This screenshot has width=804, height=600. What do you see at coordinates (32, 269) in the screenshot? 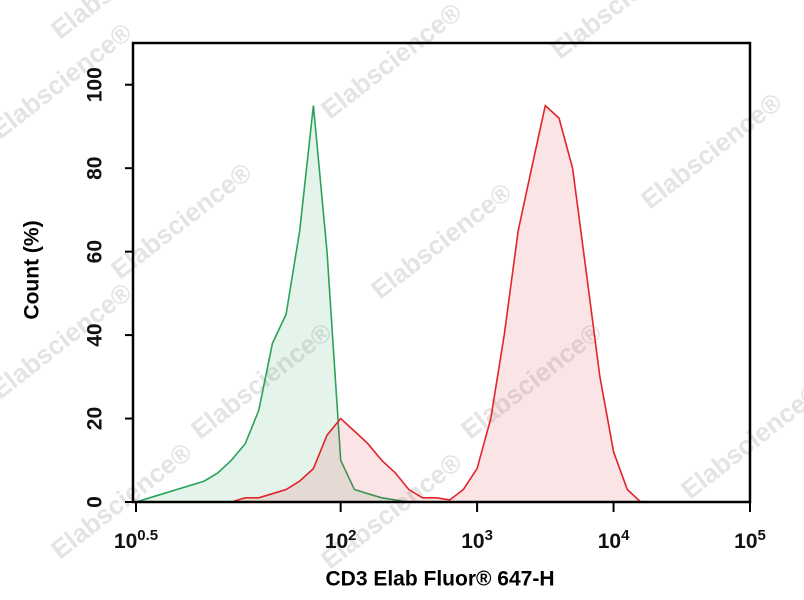
I see `y-axis-title: Count (%)` at bounding box center [32, 269].